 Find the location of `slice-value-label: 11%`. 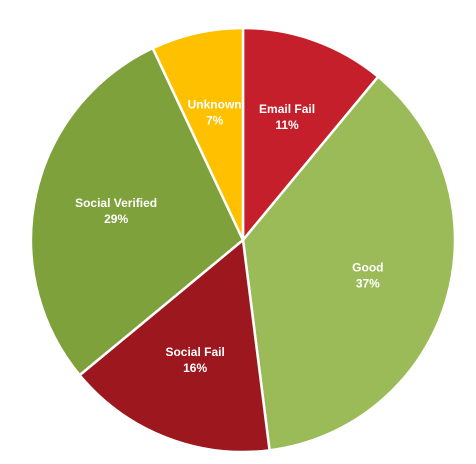

slice-value-label: 11% is located at coordinates (287, 125).